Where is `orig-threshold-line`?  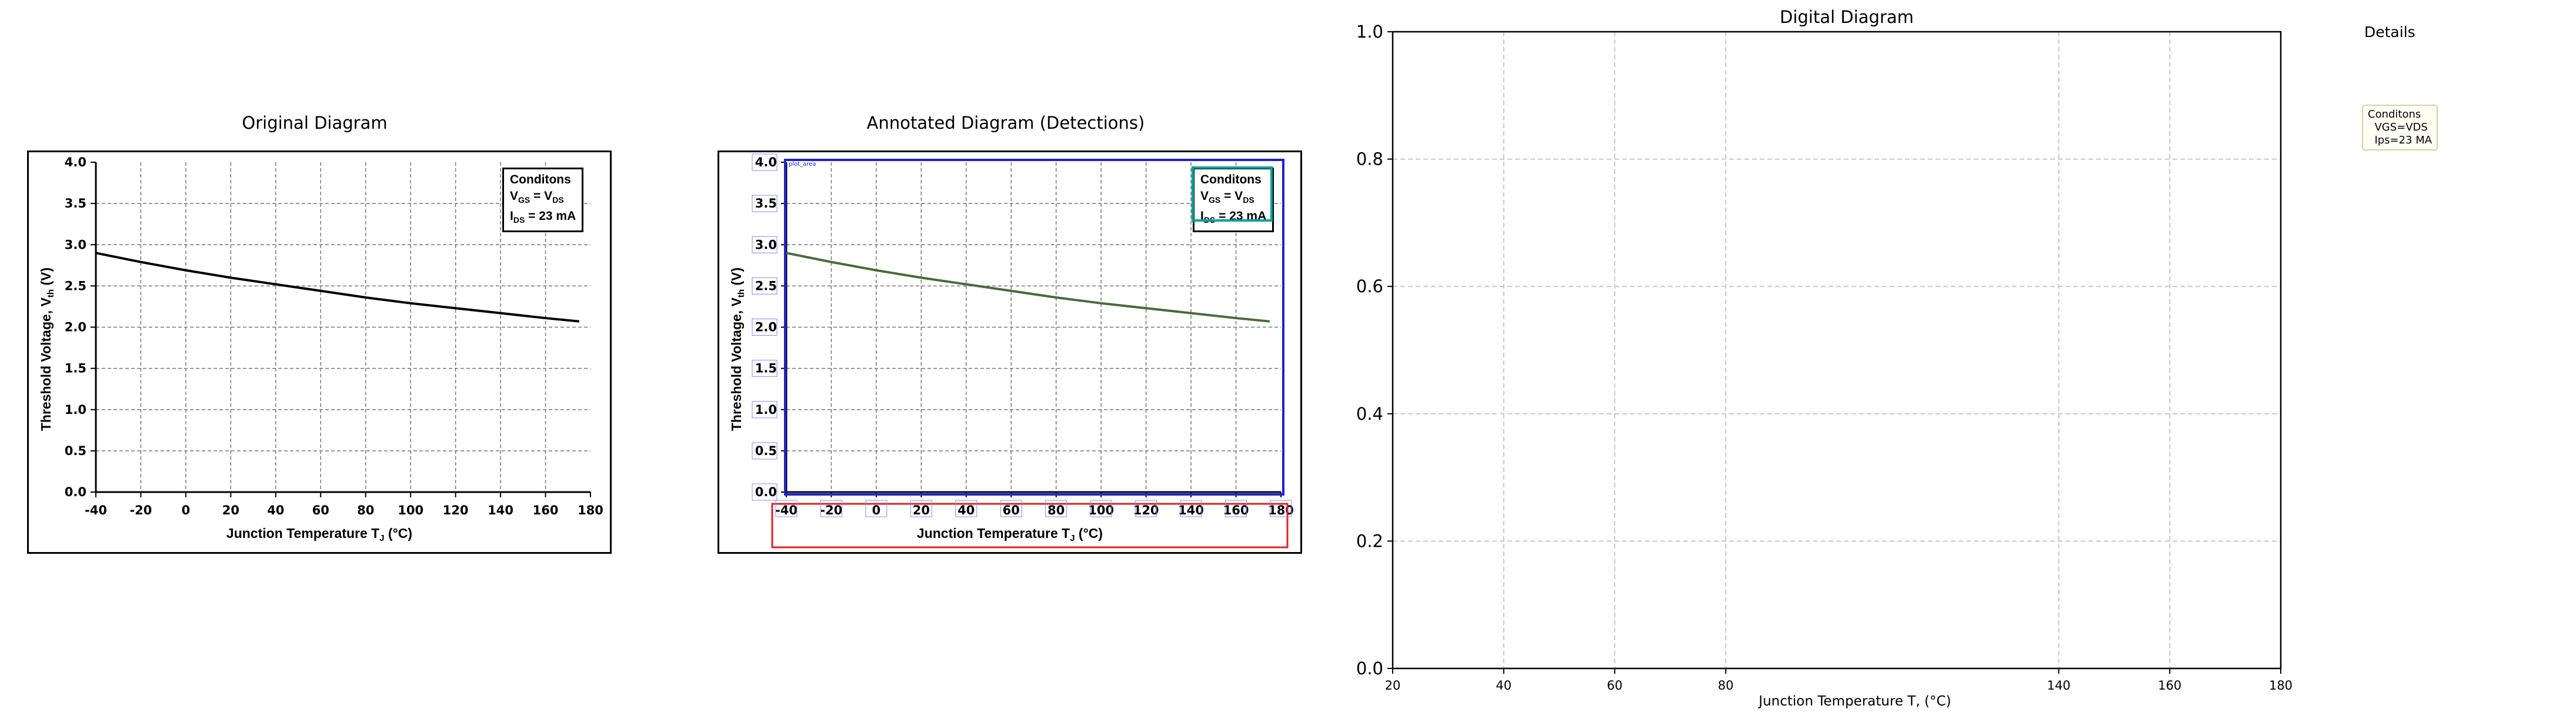
orig-threshold-line is located at coordinates (337, 287).